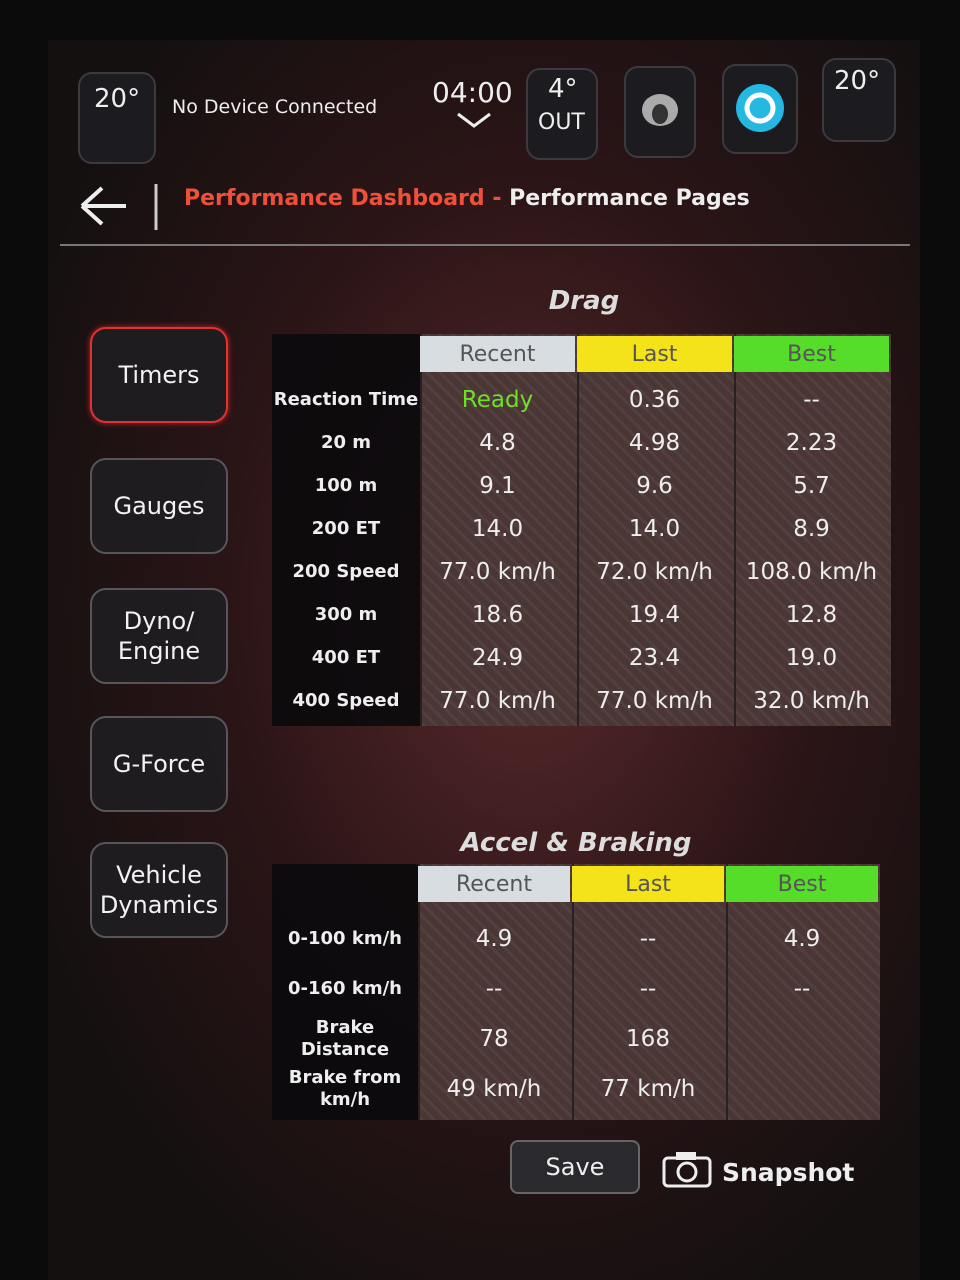 The height and width of the screenshot is (1280, 960). I want to click on value-cell: 24.9, so click(497, 657).